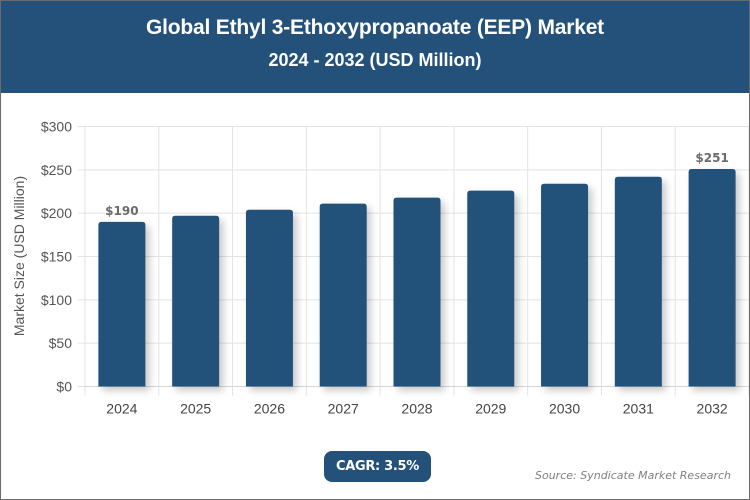 Image resolution: width=750 pixels, height=500 pixels. What do you see at coordinates (712, 277) in the screenshot?
I see `bar-2032` at bounding box center [712, 277].